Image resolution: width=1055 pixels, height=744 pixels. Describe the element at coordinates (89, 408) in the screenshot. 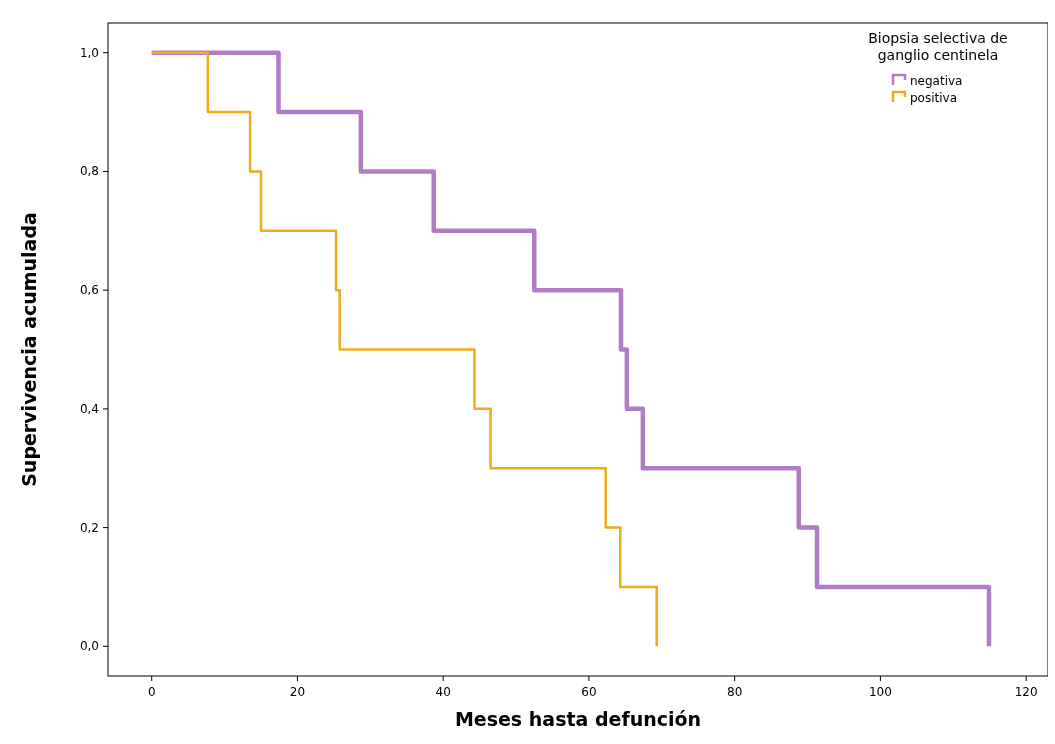

I see `y-tick-label: 0,4` at that location.